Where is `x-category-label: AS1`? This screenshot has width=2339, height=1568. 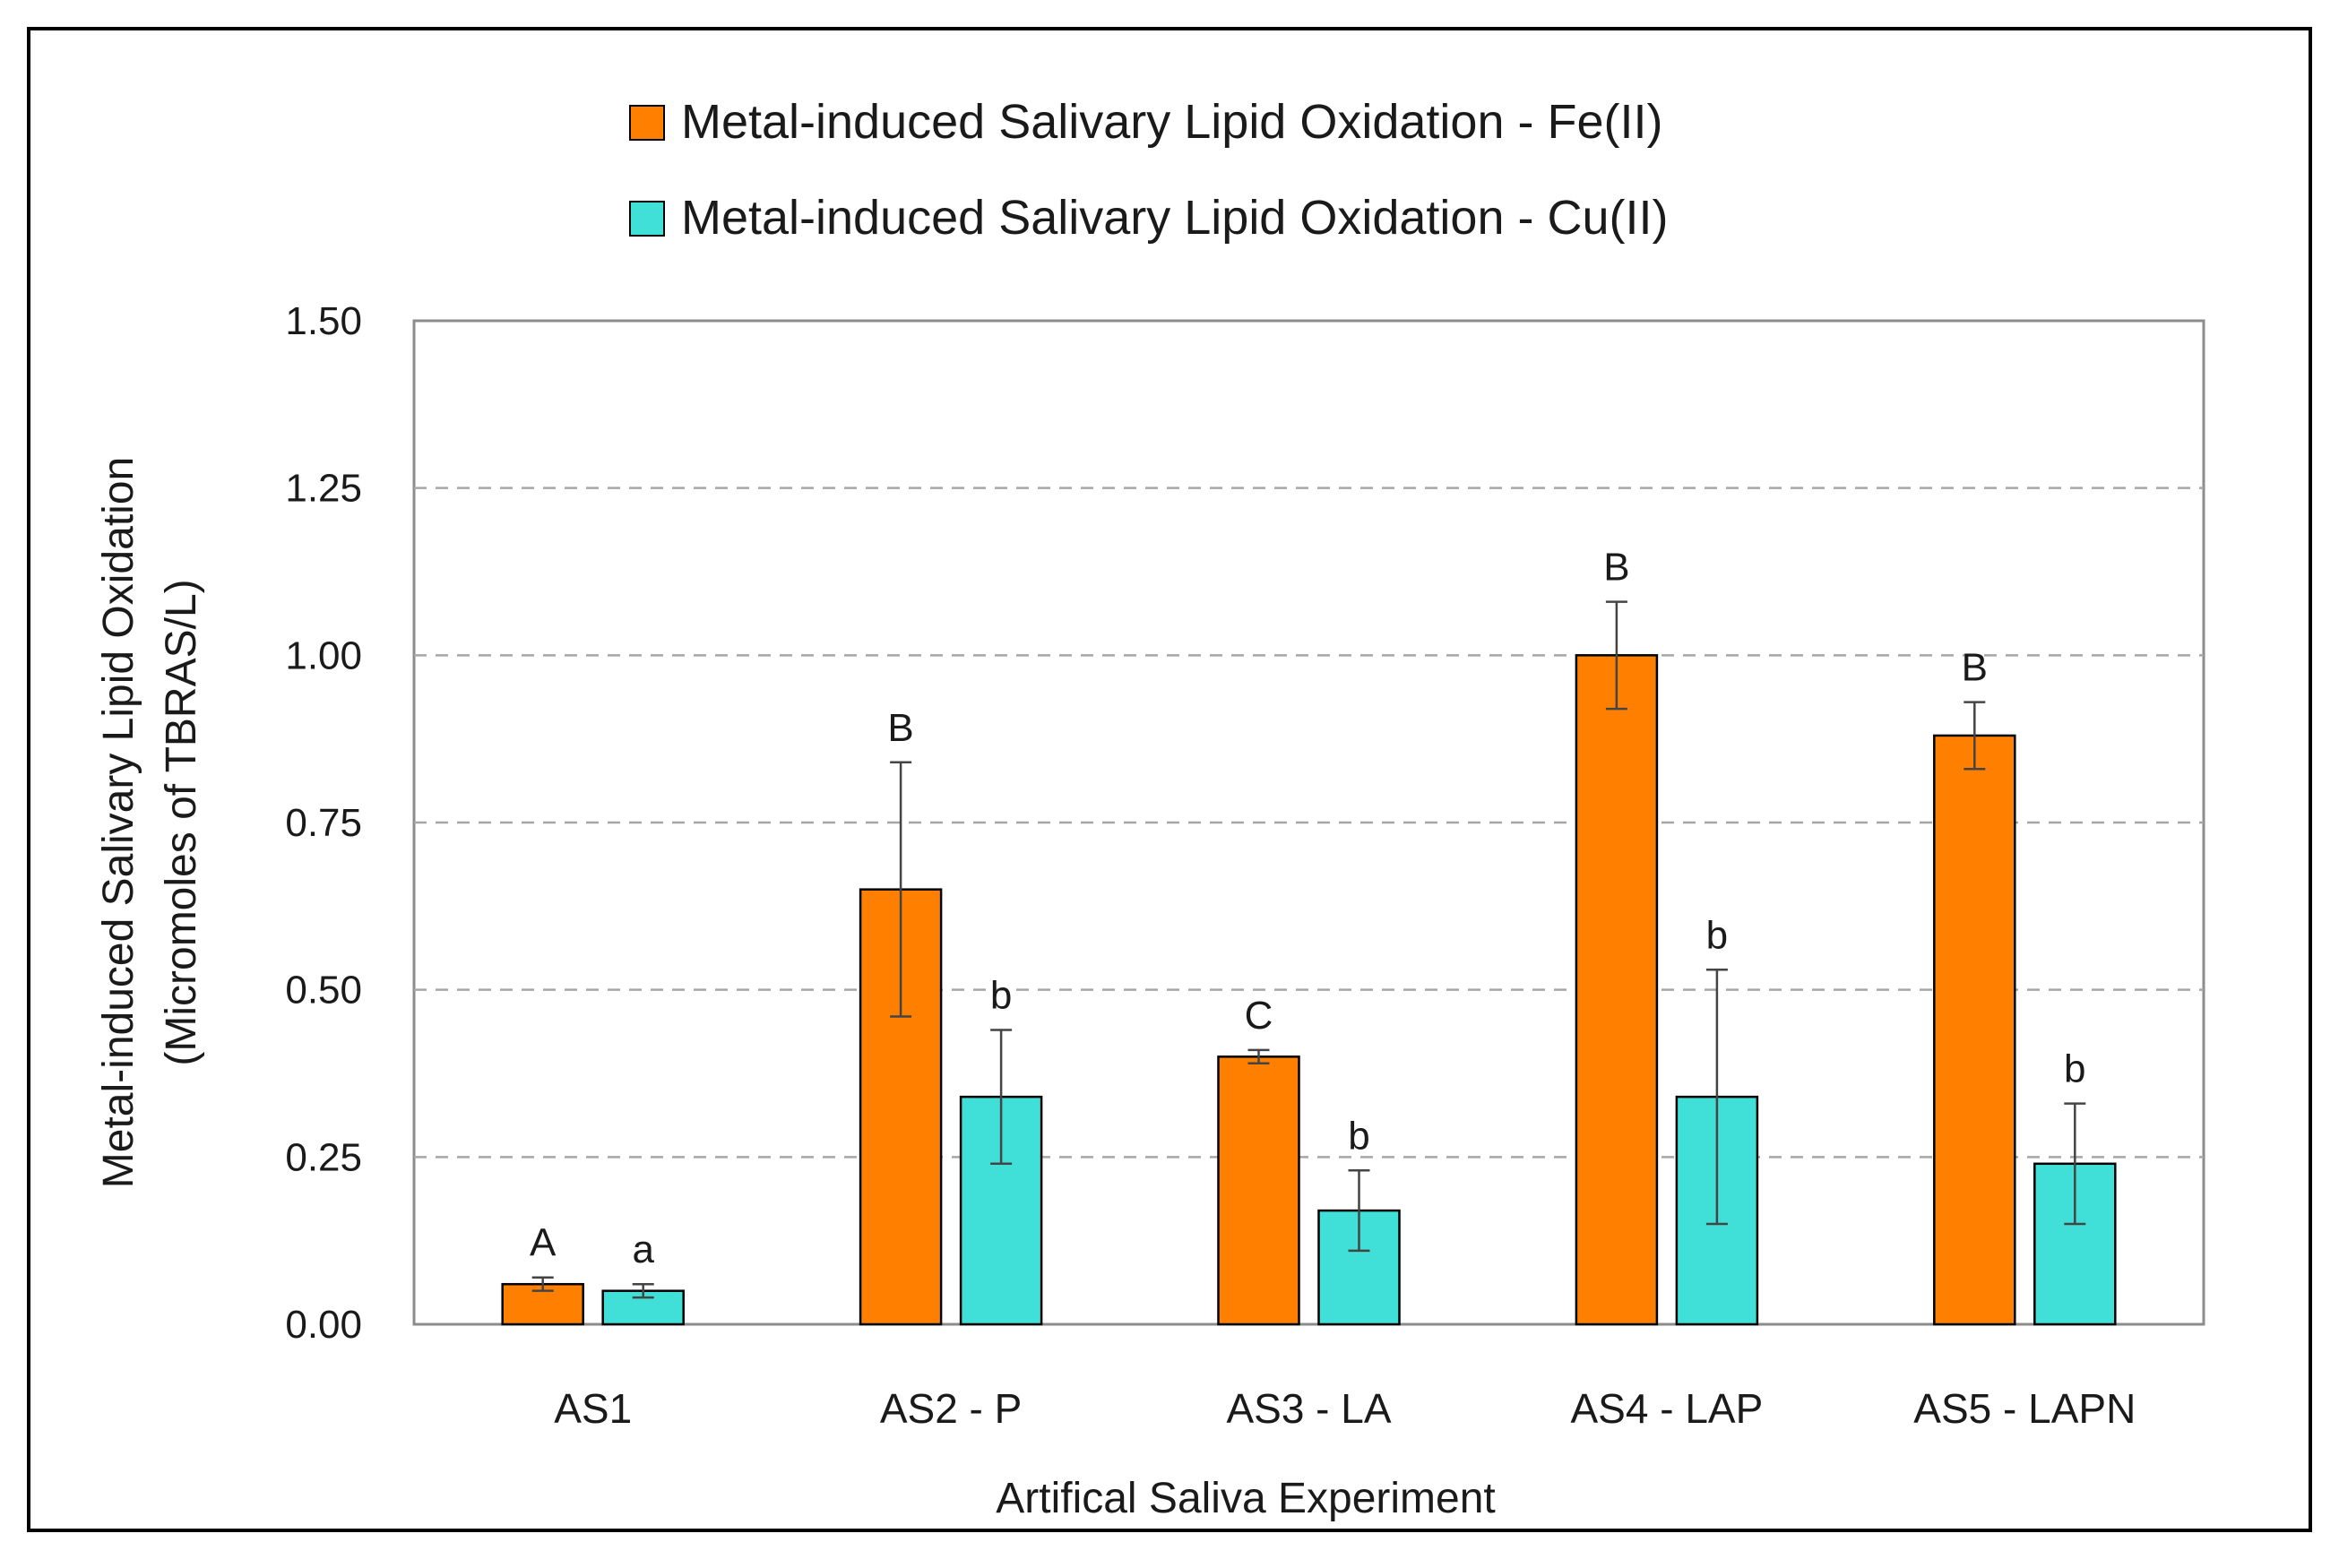 x-category-label: AS1 is located at coordinates (593, 1408).